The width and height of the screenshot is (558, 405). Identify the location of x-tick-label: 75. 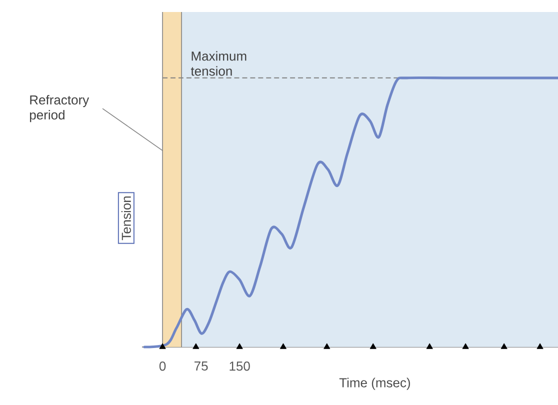
(201, 366).